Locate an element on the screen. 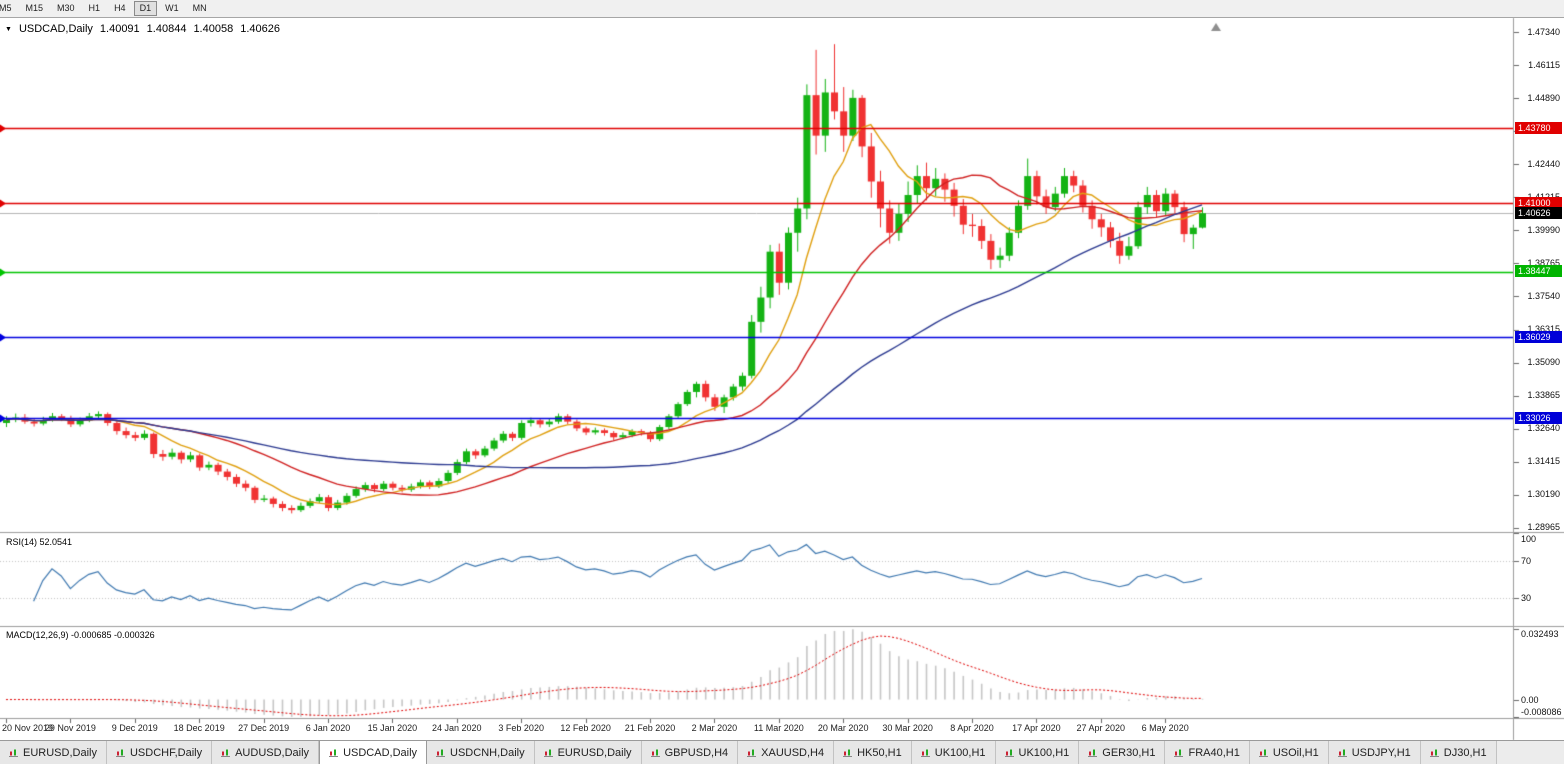 This screenshot has width=1564, height=764. timeframe-button-h1: H1 is located at coordinates (94, 8).